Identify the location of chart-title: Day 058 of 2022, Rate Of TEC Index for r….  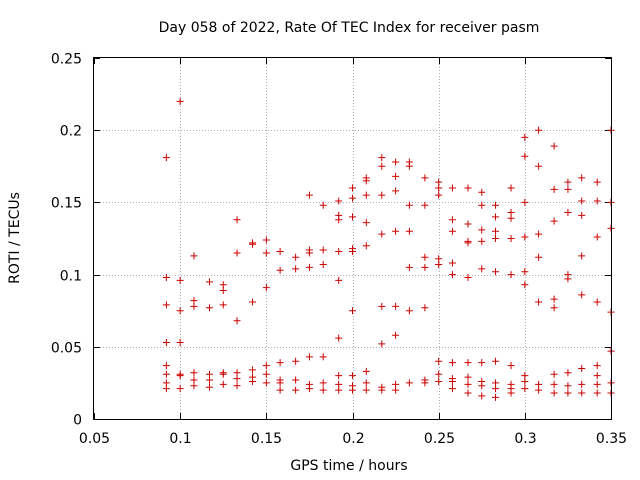
(349, 28).